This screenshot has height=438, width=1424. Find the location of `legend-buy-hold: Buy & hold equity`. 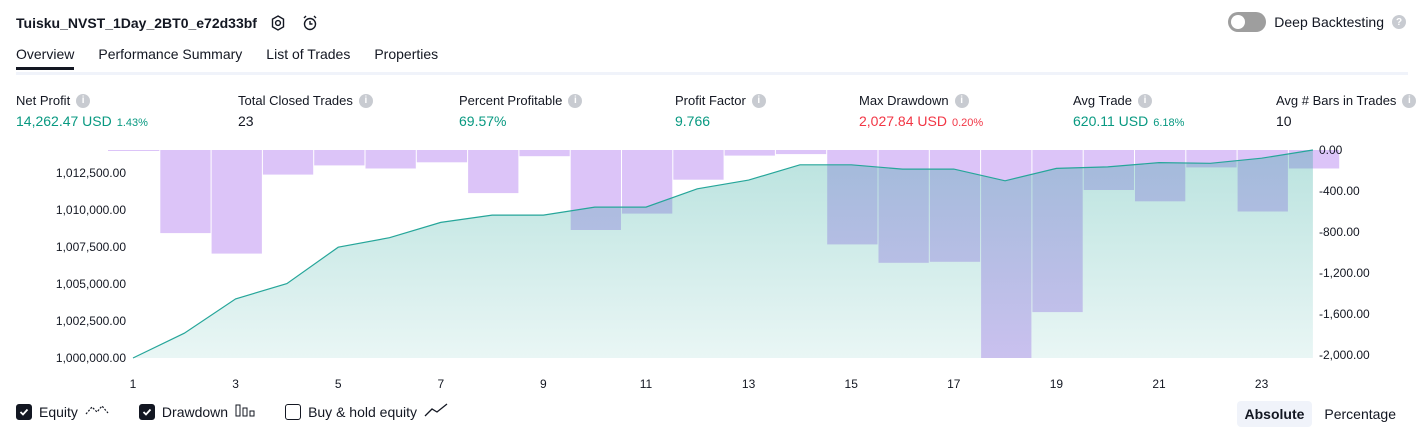

legend-buy-hold: Buy & hold equity is located at coordinates (366, 411).